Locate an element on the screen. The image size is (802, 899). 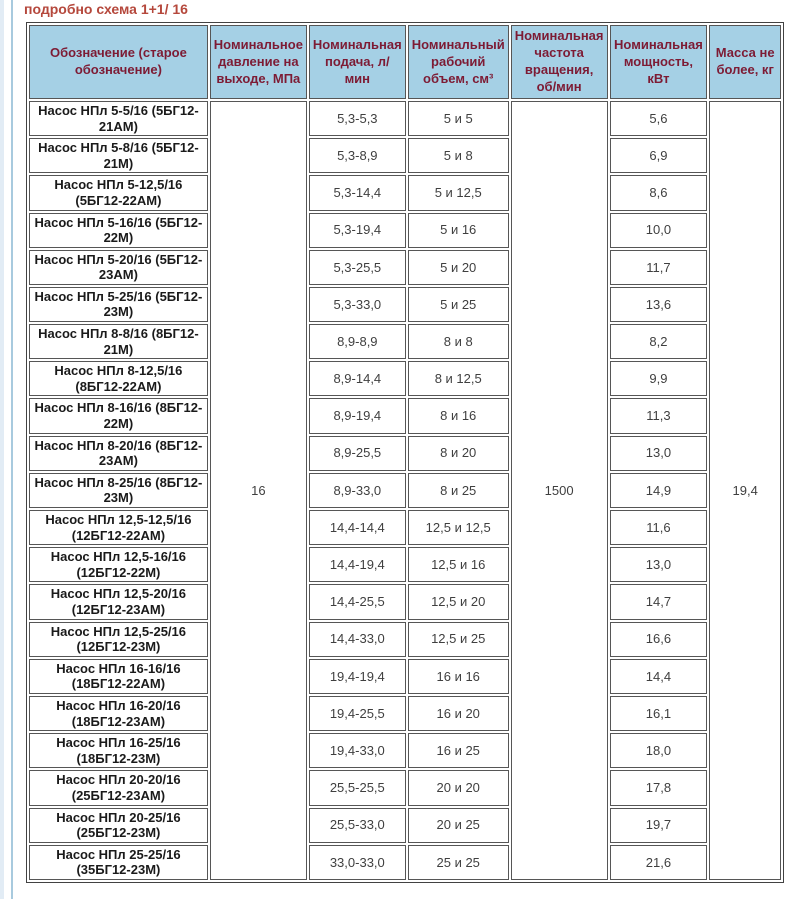
header-flow: Номинальная подача, л/мин is located at coordinates (357, 62).